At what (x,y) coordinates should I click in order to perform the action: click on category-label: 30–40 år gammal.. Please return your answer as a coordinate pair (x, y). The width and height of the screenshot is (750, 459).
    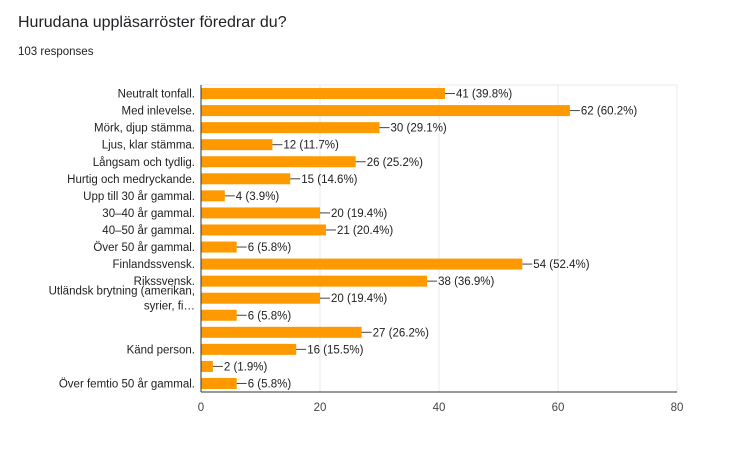
    Looking at the image, I should click on (148, 214).